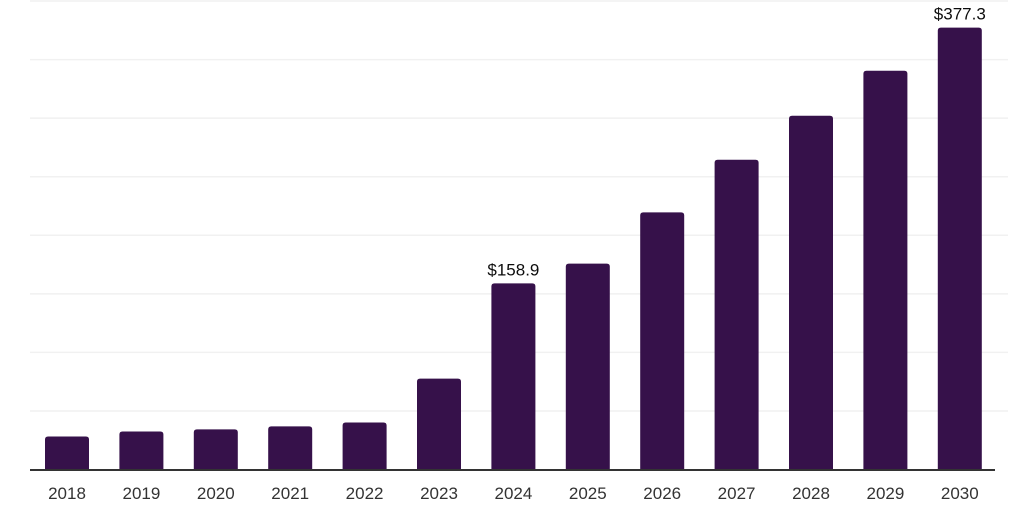  I want to click on x-tick-label-2020: 2020, so click(216, 493).